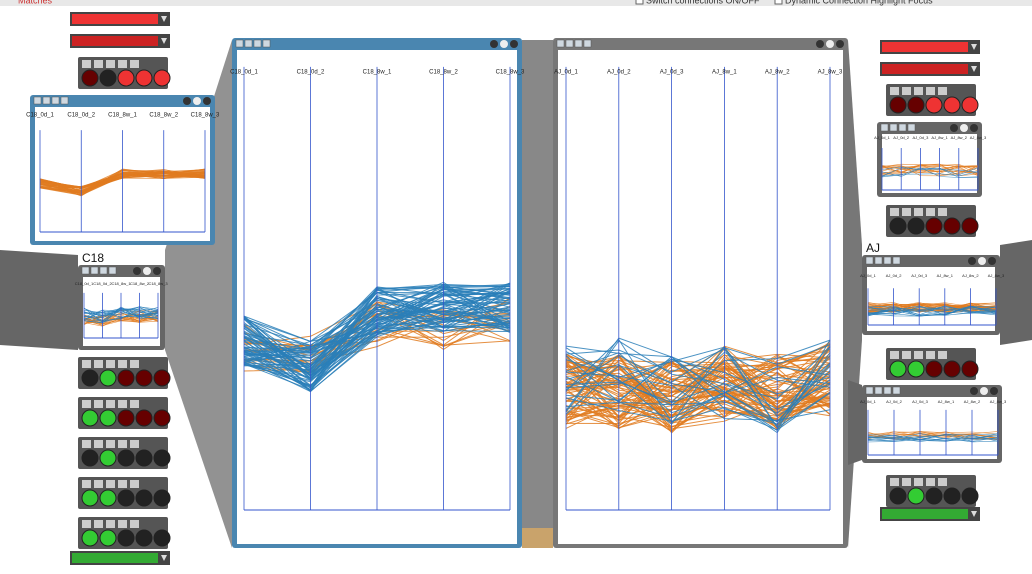 This screenshot has width=1032, height=574. I want to click on app-label: Matches, so click(35, 2).